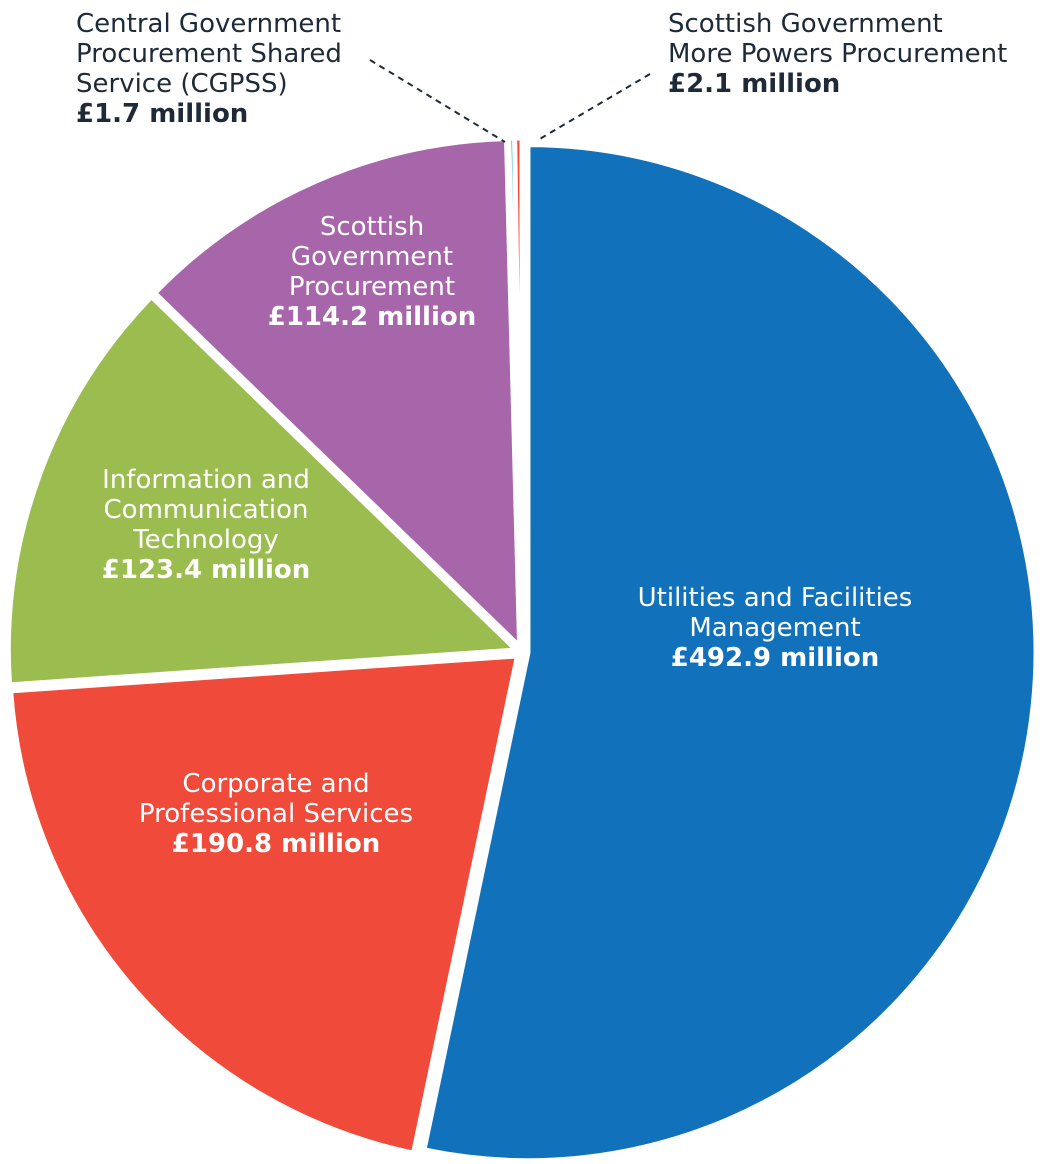  Describe the element at coordinates (372, 227) in the screenshot. I see `slice-name-label: Scottish` at that location.